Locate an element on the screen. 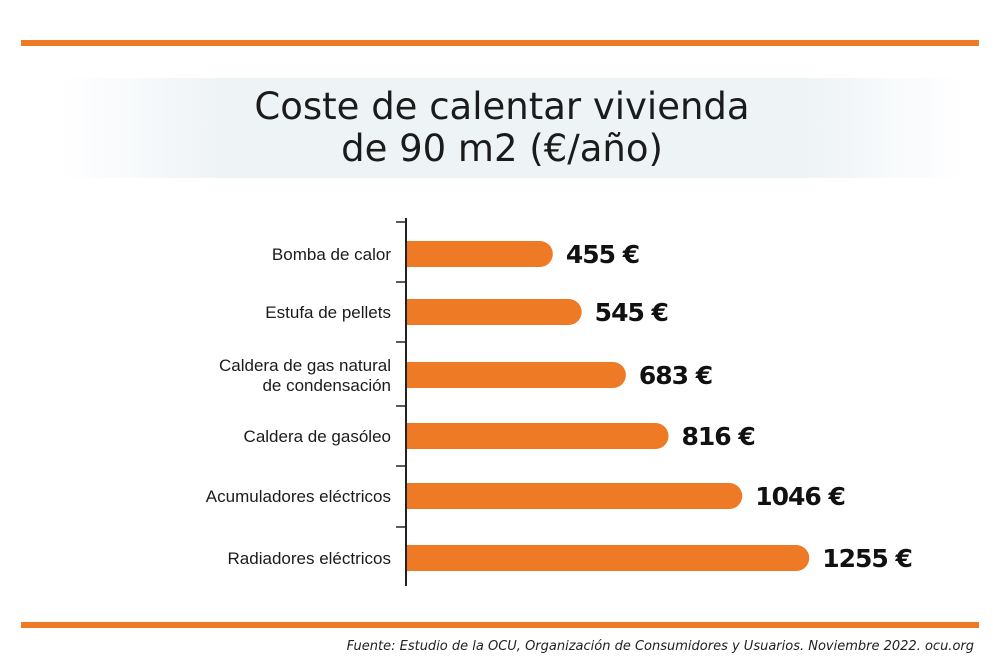 This screenshot has width=1000, height=669. category-label-3: Caldera de gas natural de condensación is located at coordinates (305, 375).